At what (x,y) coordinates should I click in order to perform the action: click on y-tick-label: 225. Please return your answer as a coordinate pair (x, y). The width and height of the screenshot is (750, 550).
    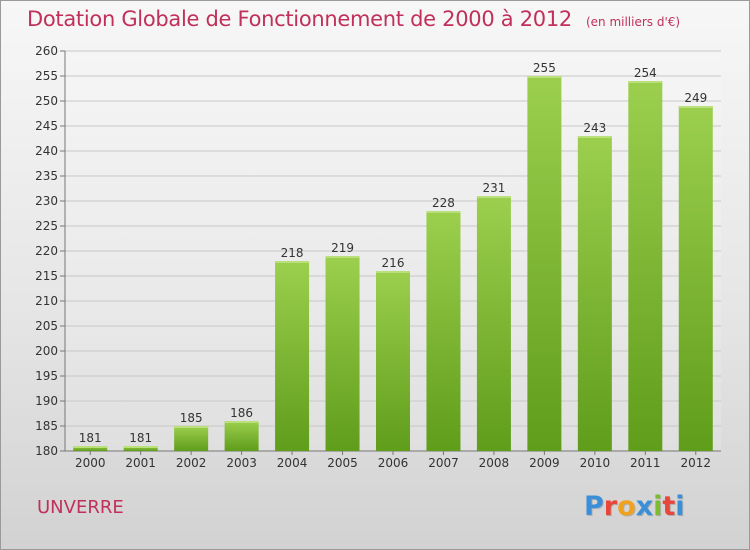
    Looking at the image, I should click on (46, 226).